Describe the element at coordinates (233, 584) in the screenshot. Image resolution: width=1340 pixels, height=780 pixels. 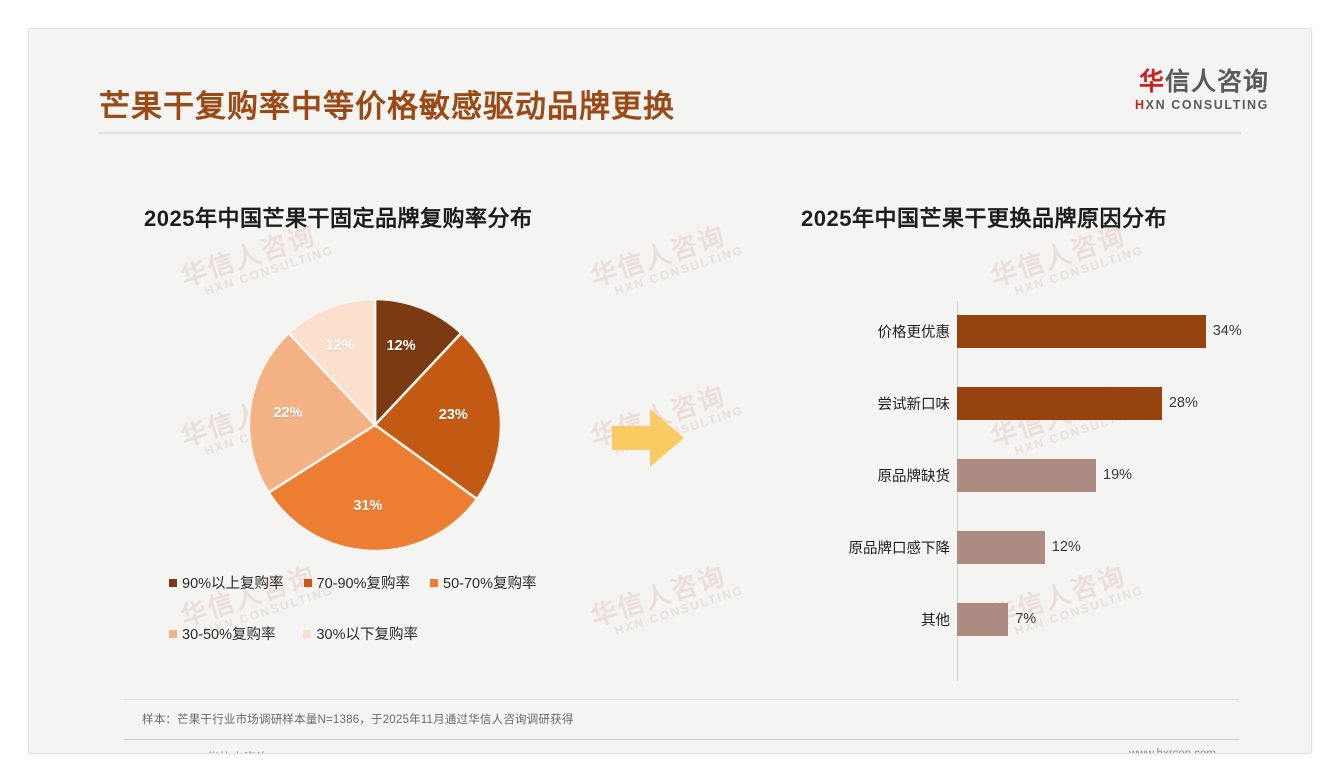
I see `legend-label: 90%以上复购率` at that location.